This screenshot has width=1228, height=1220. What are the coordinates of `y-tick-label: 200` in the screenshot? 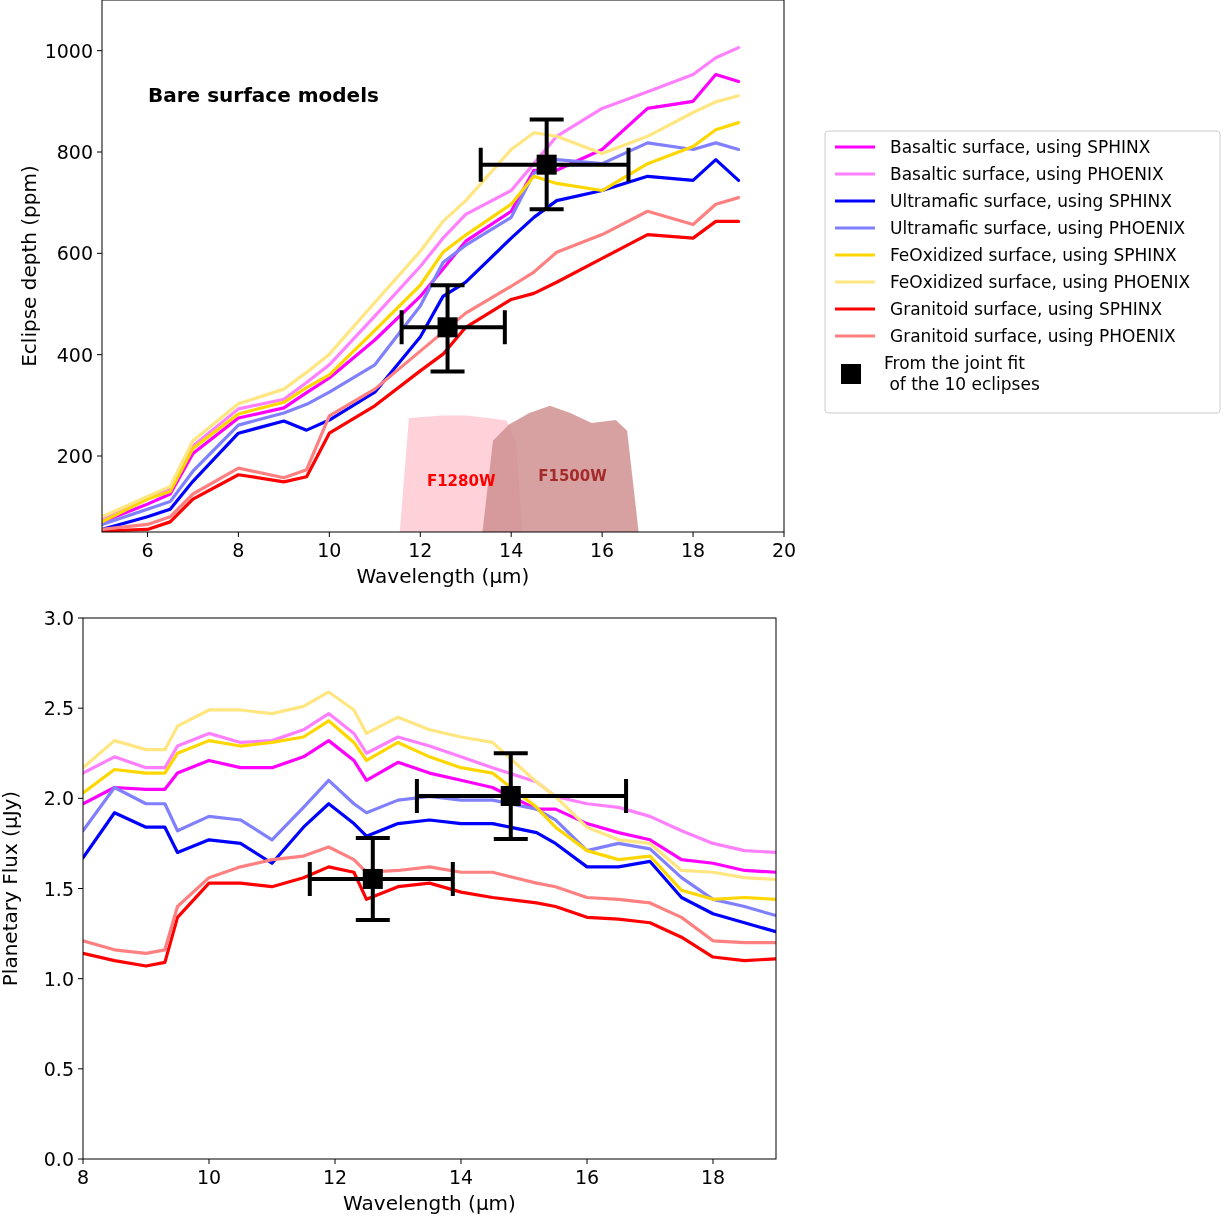 It's located at (74, 456).